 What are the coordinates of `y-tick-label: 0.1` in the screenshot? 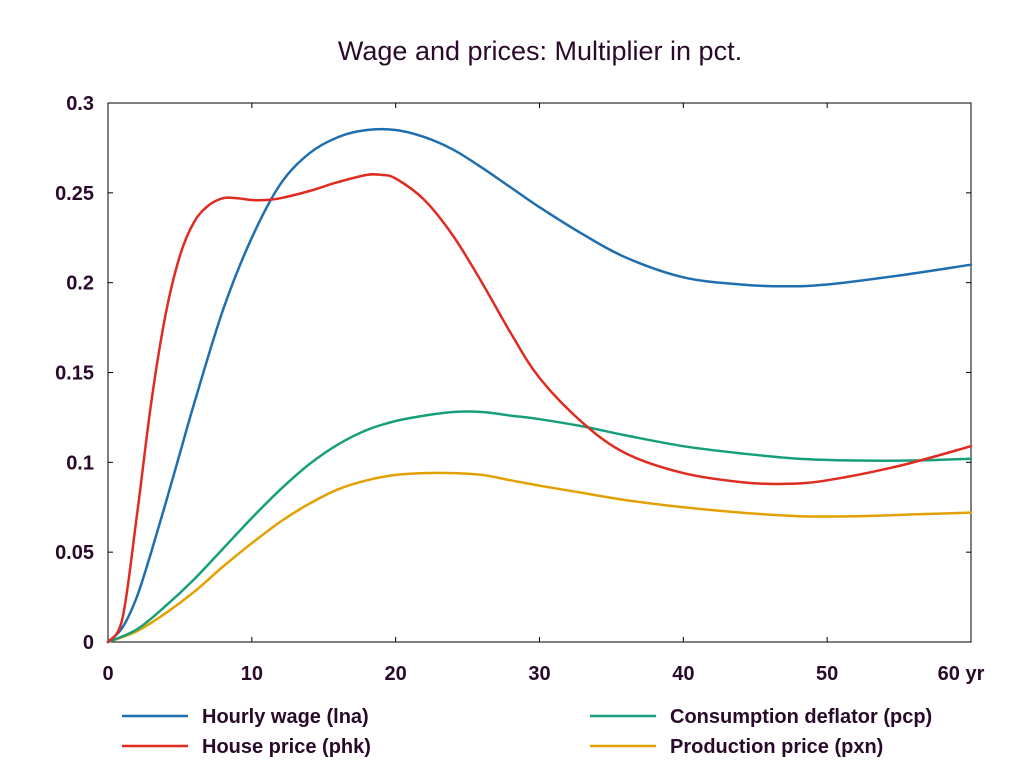 It's located at (80, 463).